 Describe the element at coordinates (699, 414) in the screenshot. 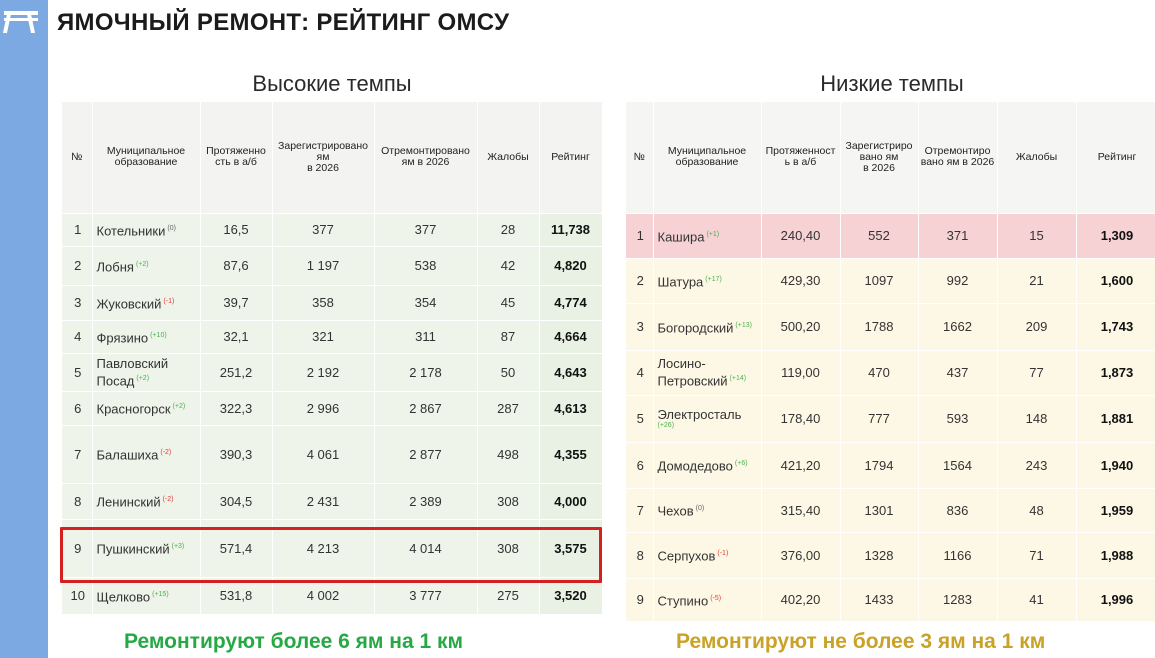

I see `municipality-label: Электросталь` at that location.